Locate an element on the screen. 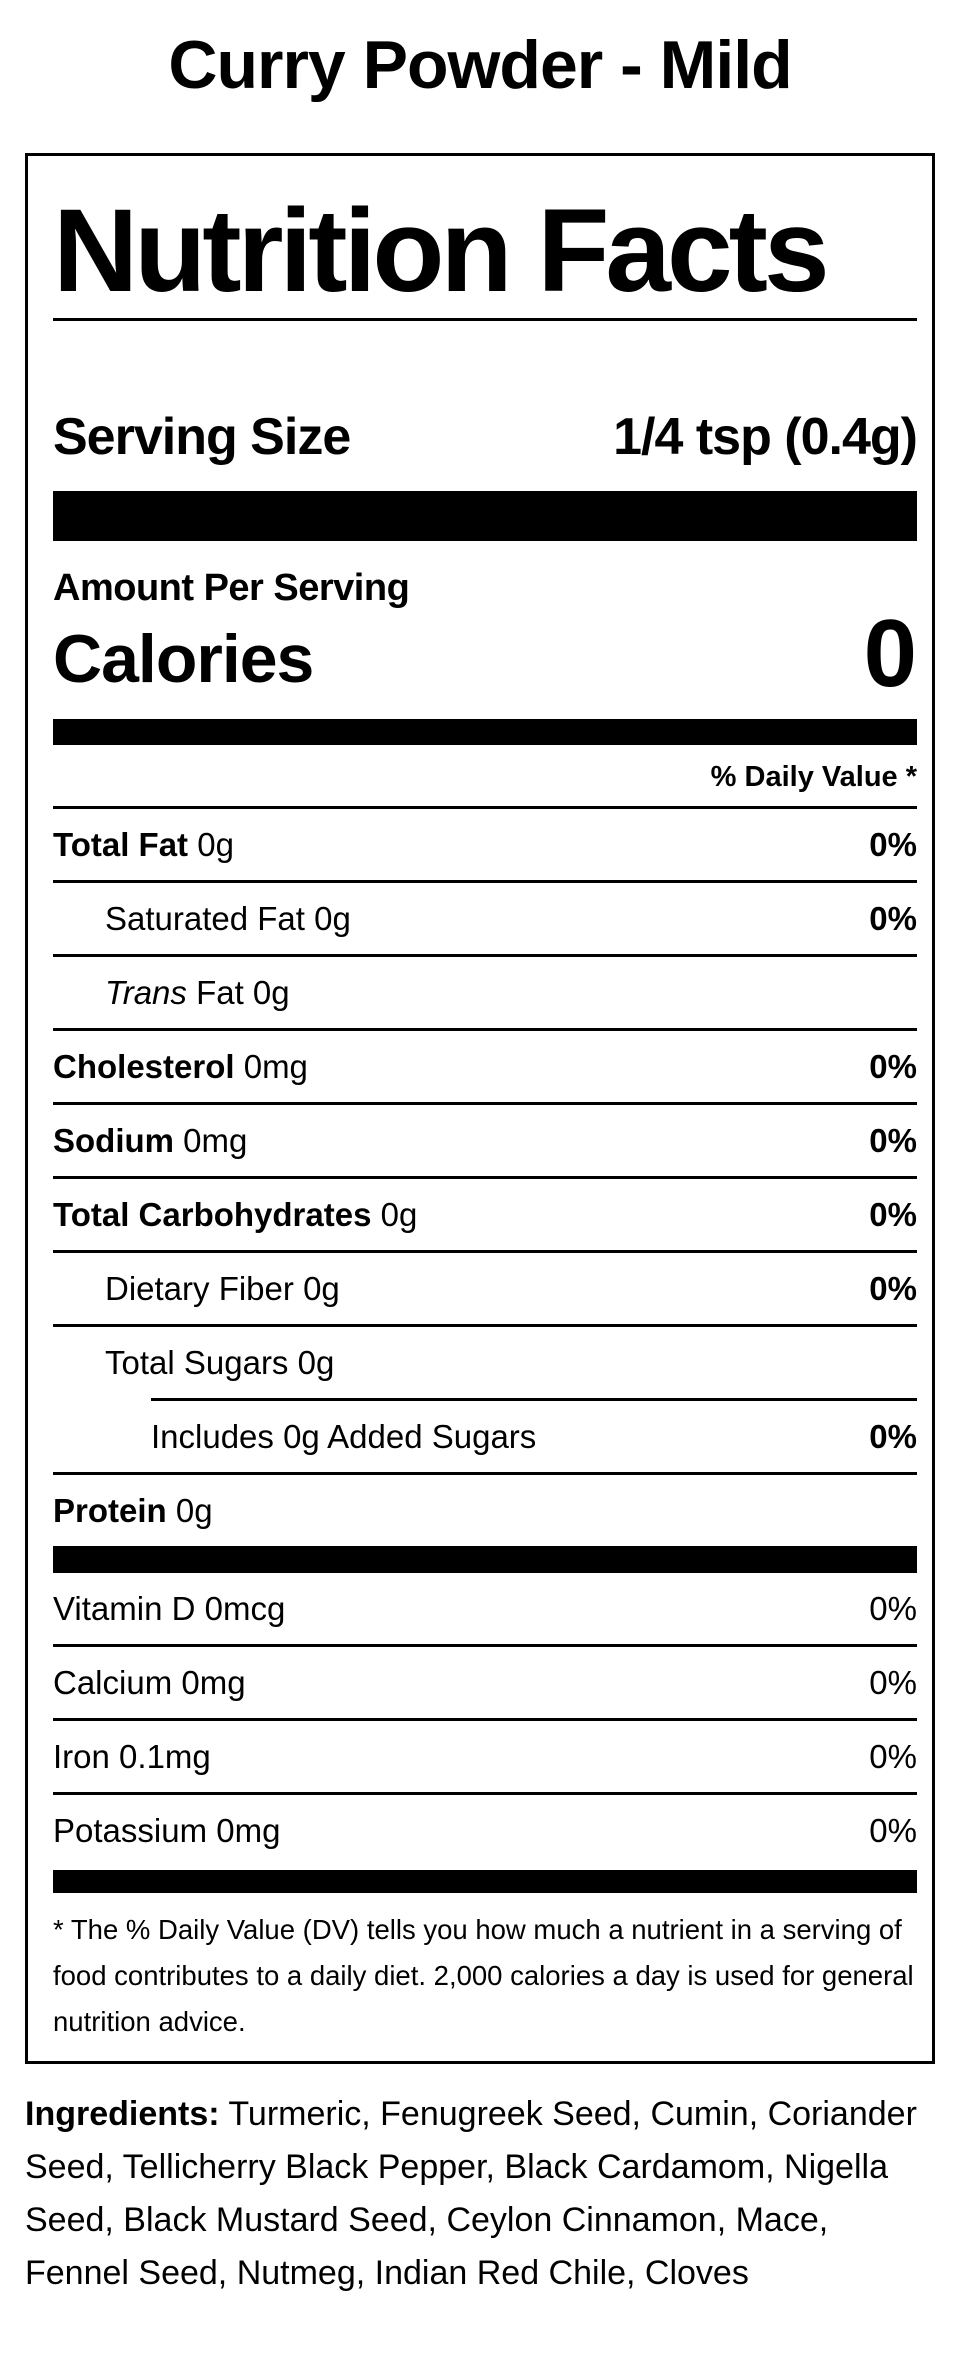 The width and height of the screenshot is (960, 2379). nutrient-name: Cholesterol is located at coordinates (144, 1066).